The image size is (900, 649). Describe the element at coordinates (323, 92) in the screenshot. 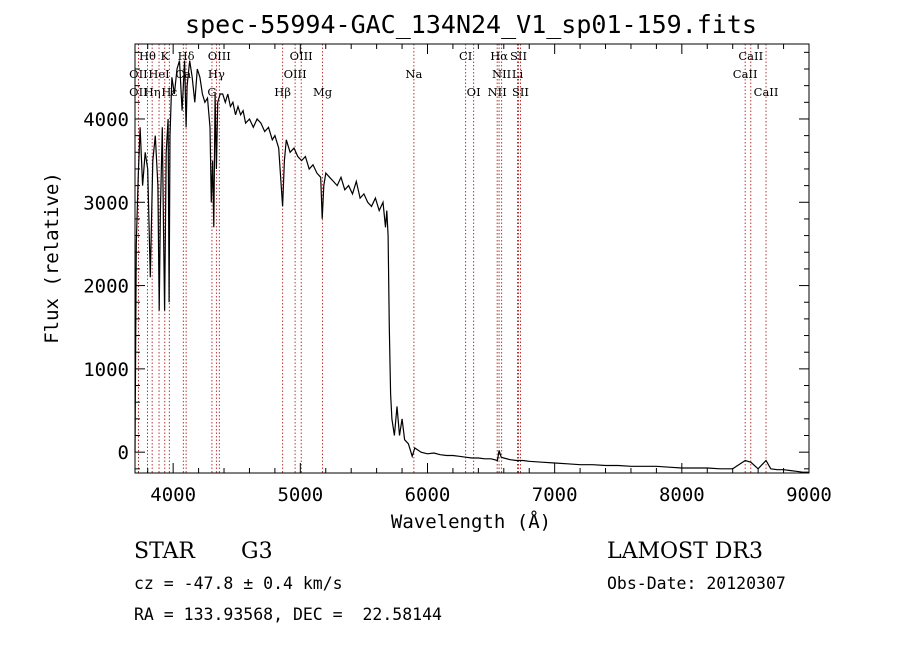

I see `line-label: Mg` at that location.